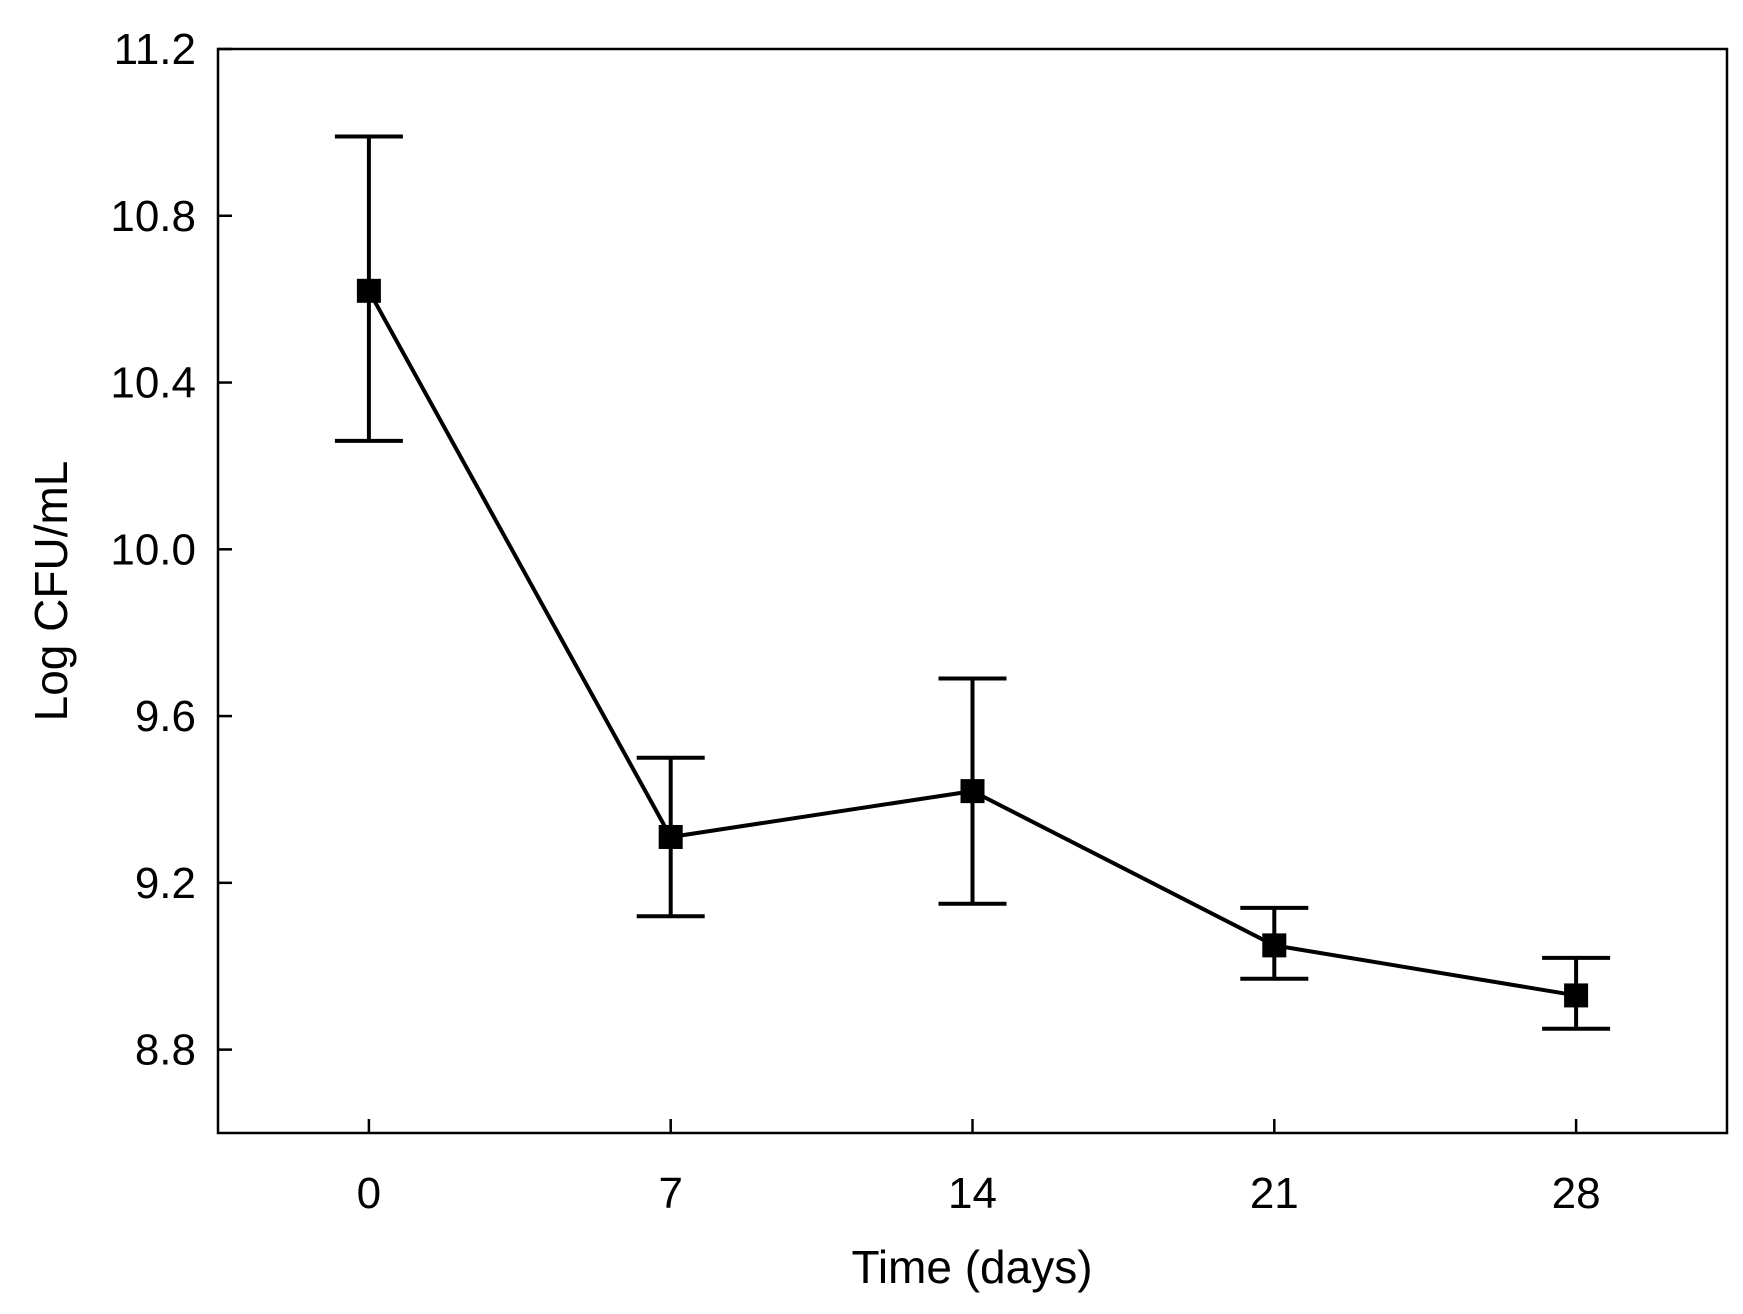 This screenshot has height=1314, width=1743. Describe the element at coordinates (979, 1168) in the screenshot. I see `x-axis: 0 7 14 21 28` at that location.